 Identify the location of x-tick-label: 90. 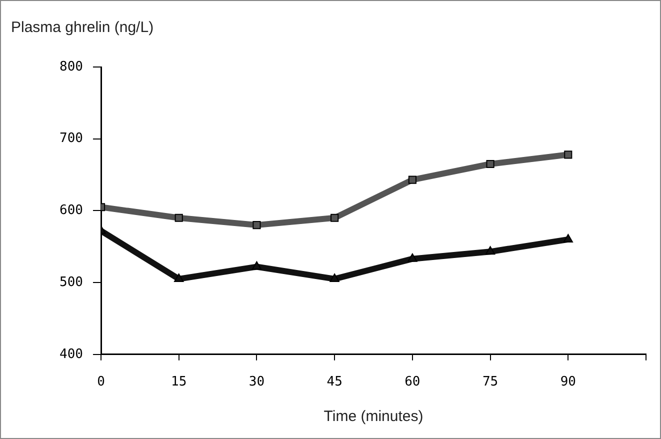
(568, 382).